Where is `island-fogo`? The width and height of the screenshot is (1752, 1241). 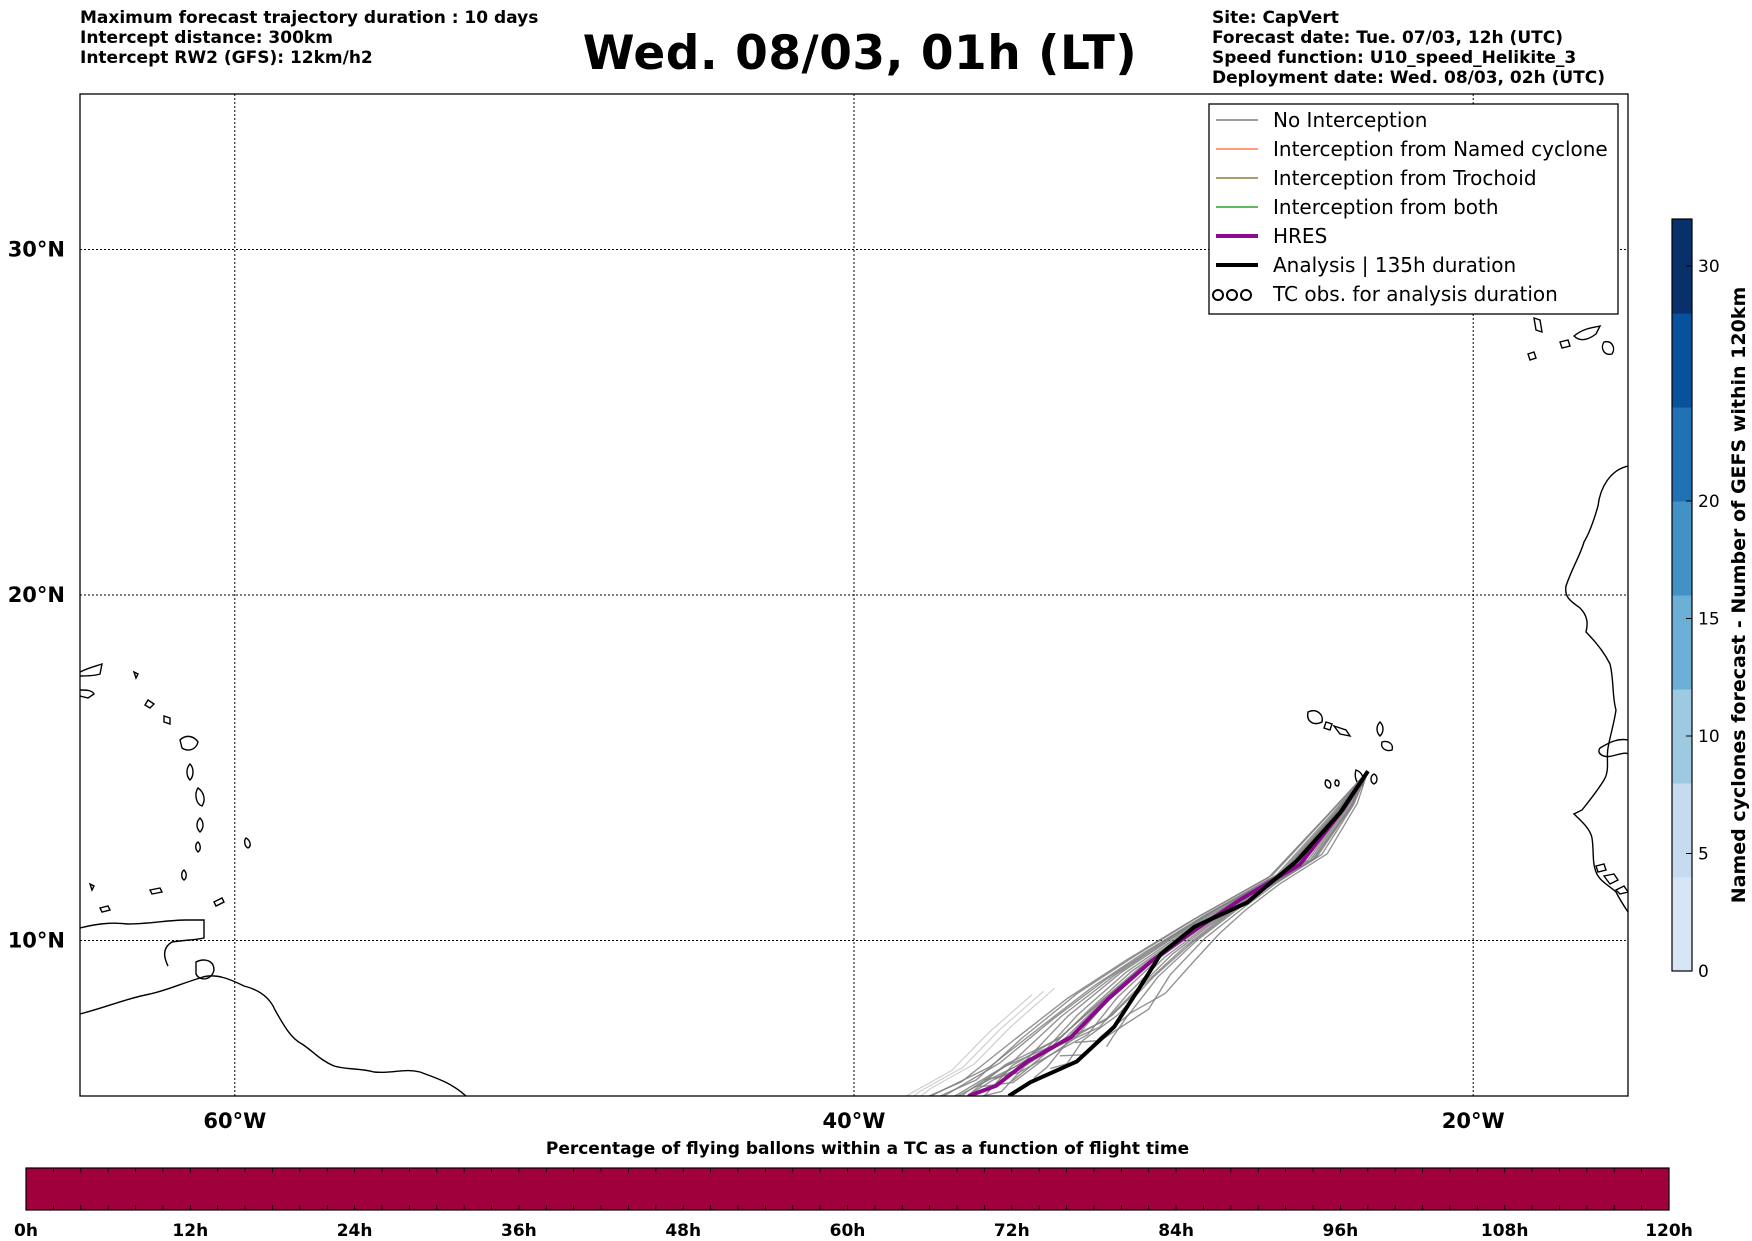
island-fogo is located at coordinates (1328, 784).